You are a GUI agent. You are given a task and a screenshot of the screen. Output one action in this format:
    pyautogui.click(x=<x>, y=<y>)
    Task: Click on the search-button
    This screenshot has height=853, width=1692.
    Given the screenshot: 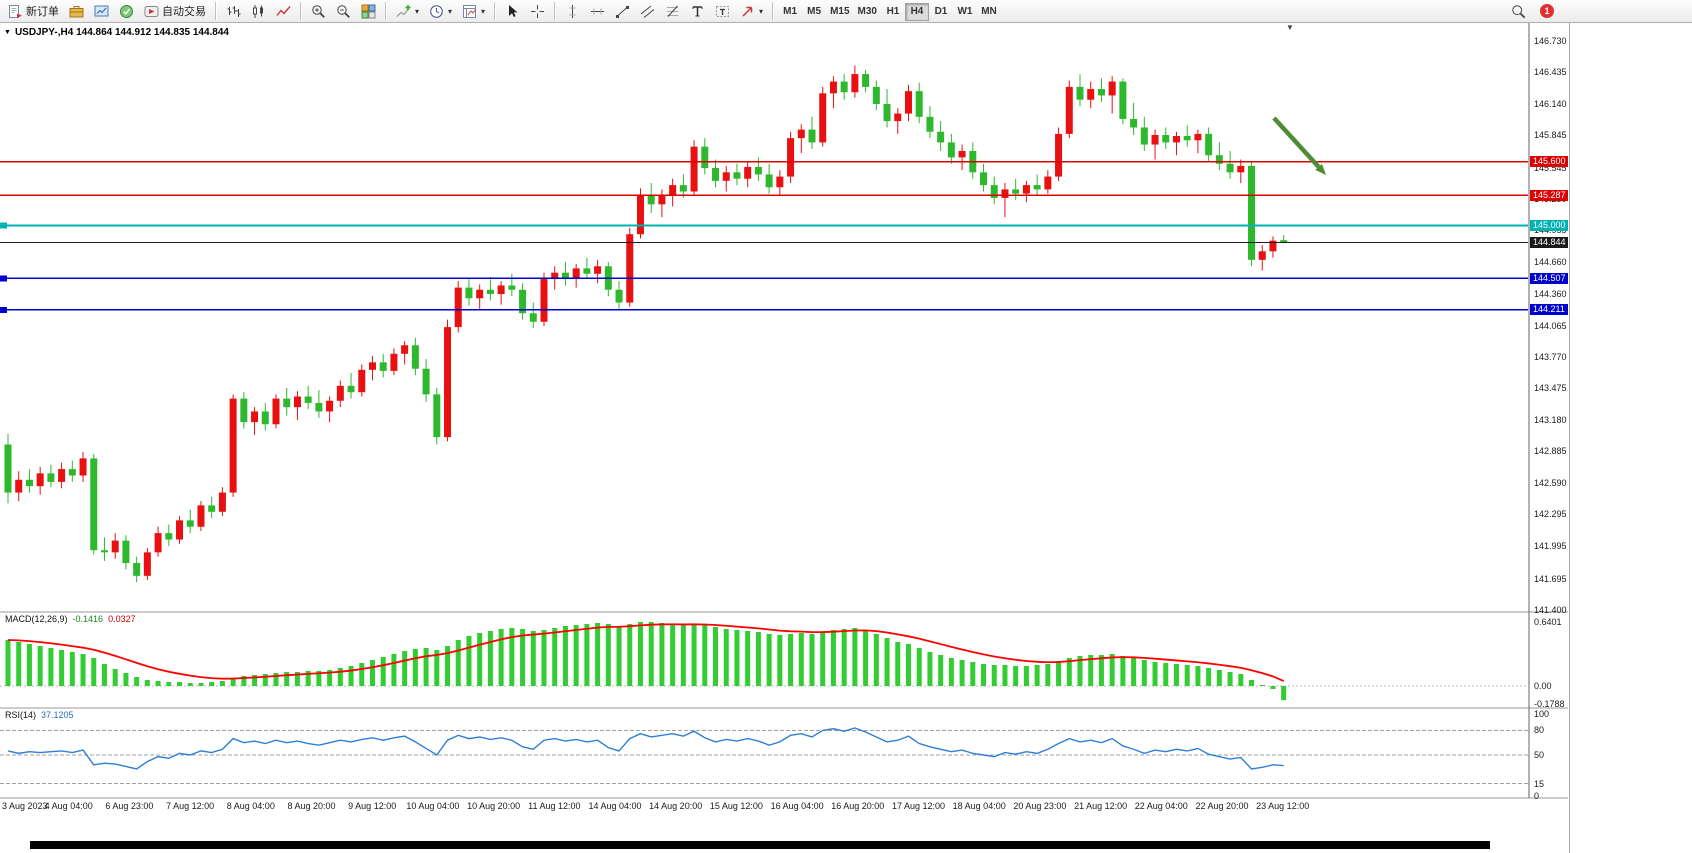 What is the action you would take?
    pyautogui.click(x=1518, y=11)
    